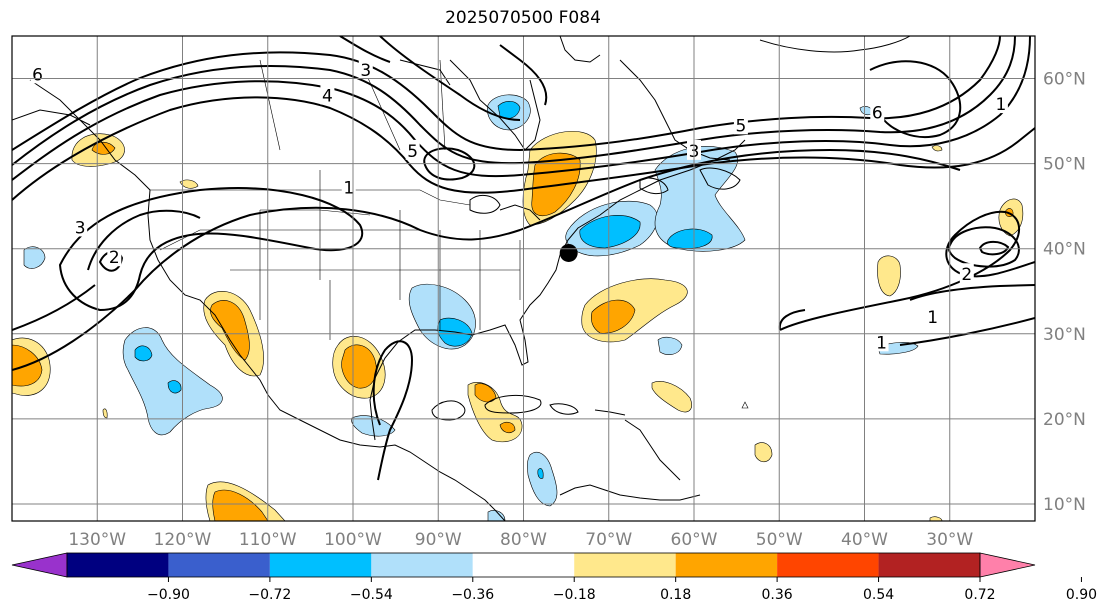  Describe the element at coordinates (1064, 80) in the screenshot. I see `lat-tick-label: 60°N` at that location.